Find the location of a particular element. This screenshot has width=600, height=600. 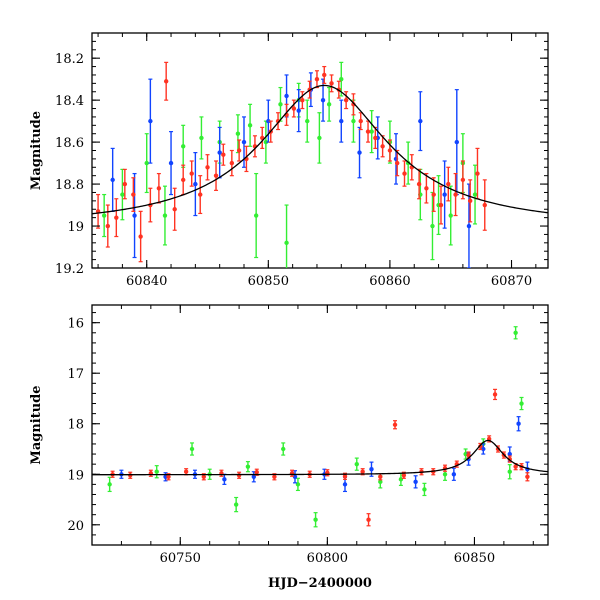

top-y-tick-label: 18.2 is located at coordinates (69, 59).